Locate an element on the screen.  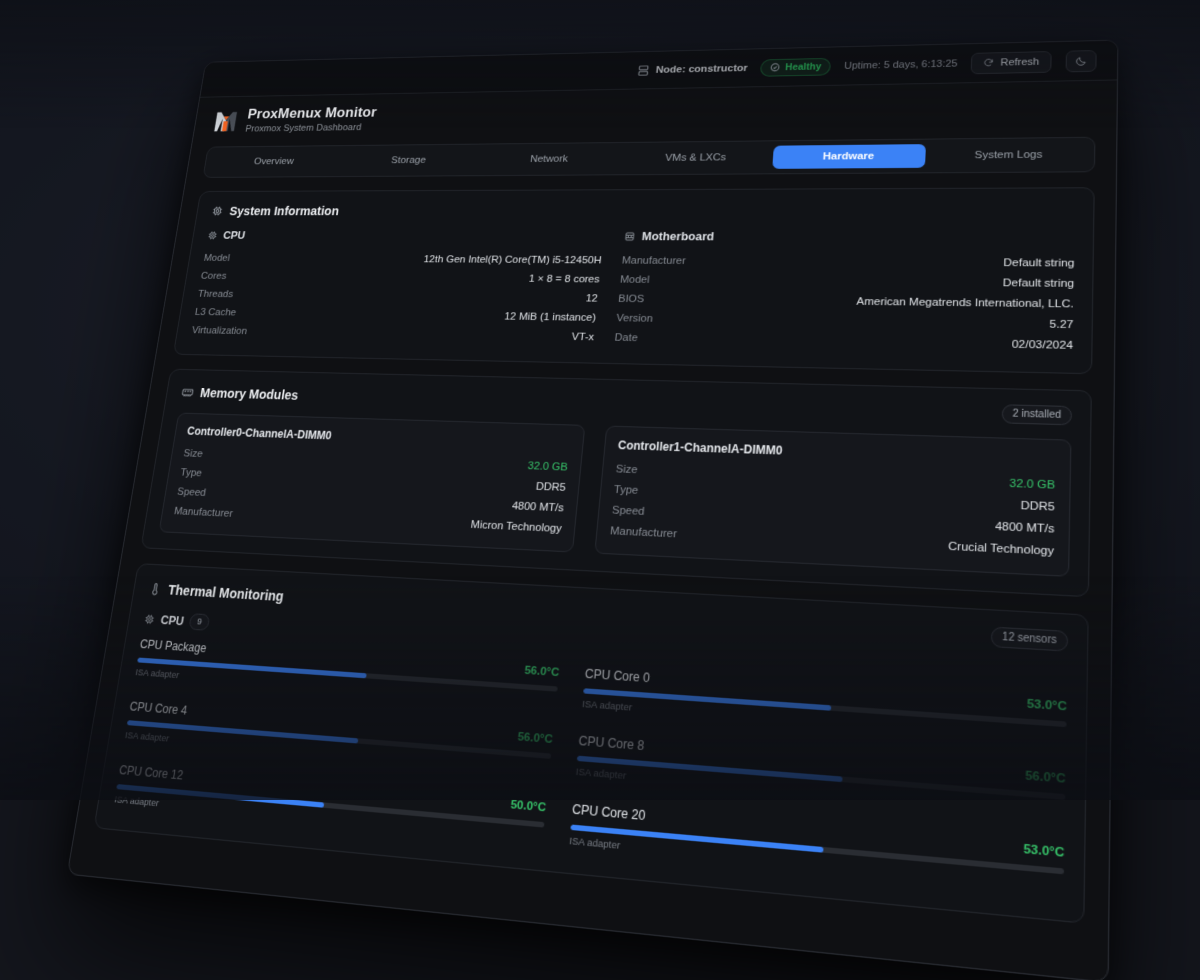
node-indicator: Node: constructor is located at coordinates (692, 69).